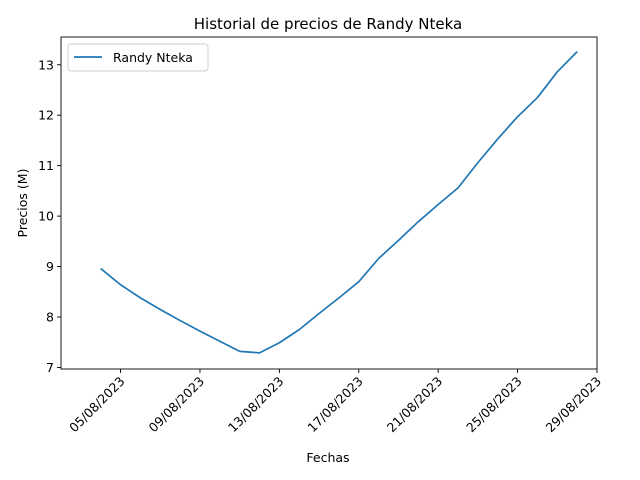  Describe the element at coordinates (46, 64) in the screenshot. I see `y-tick-label: 13` at that location.